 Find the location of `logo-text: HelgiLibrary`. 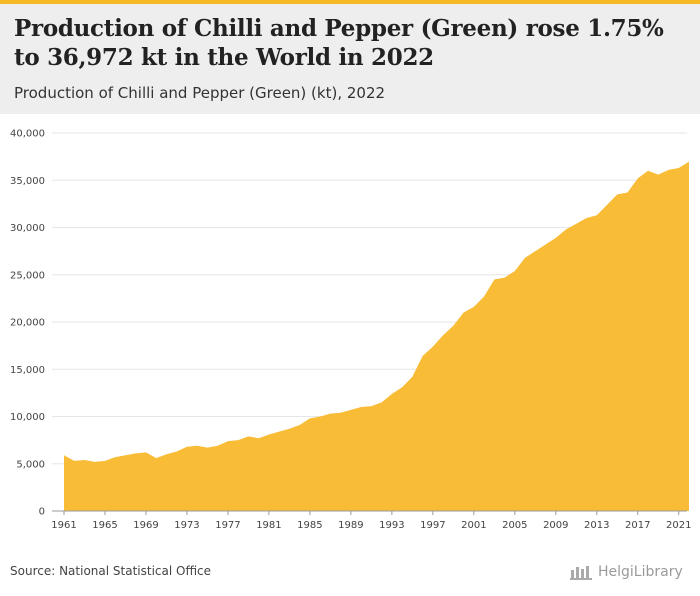

logo-text: HelgiLibrary is located at coordinates (640, 572).